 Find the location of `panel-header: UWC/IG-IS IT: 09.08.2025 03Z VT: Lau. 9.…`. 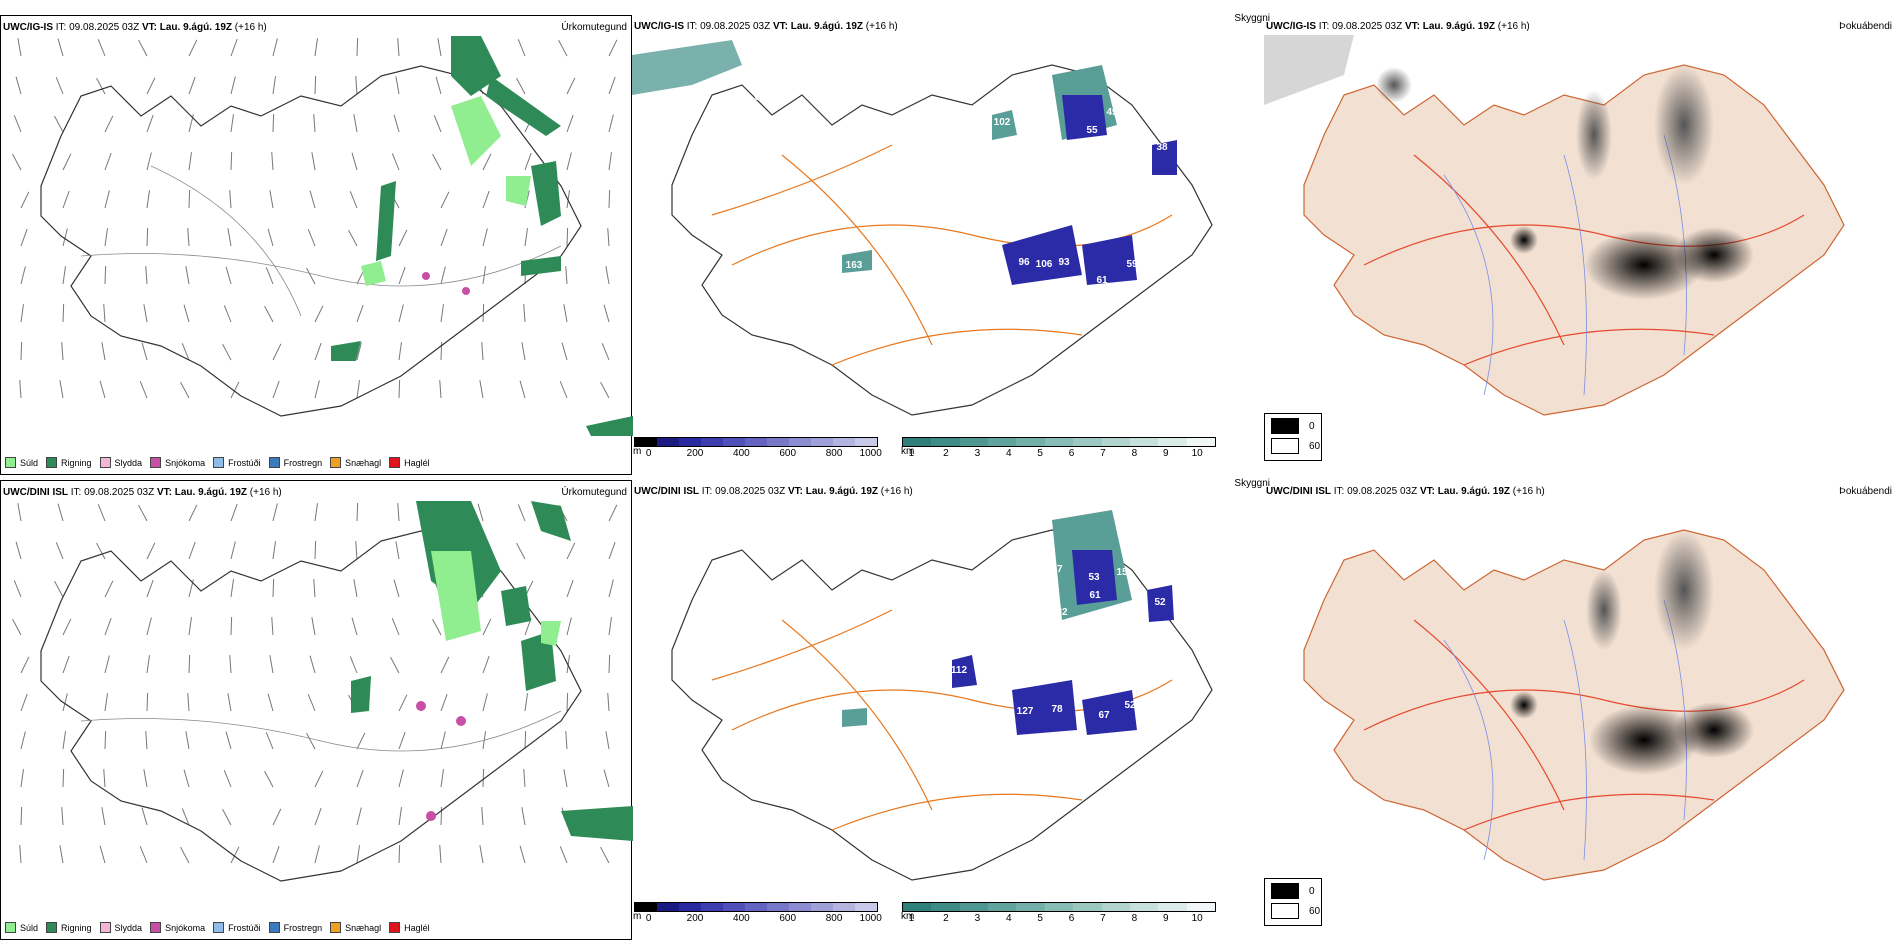

panel-header: UWC/IG-IS IT: 09.08.2025 03Z VT: Lau. 9.… is located at coordinates (766, 26).